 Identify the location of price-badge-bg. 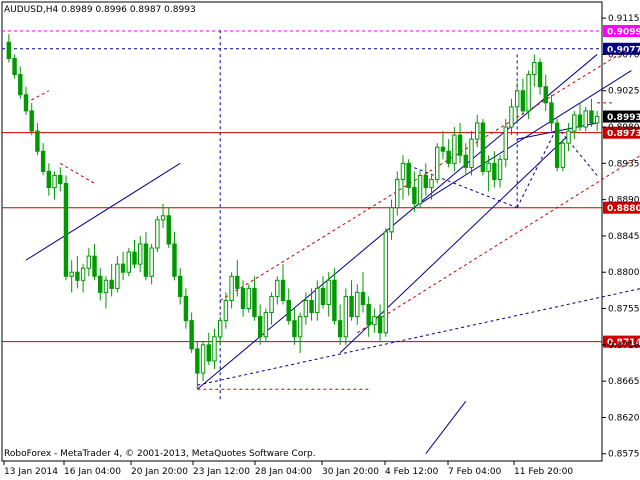
(621, 116).